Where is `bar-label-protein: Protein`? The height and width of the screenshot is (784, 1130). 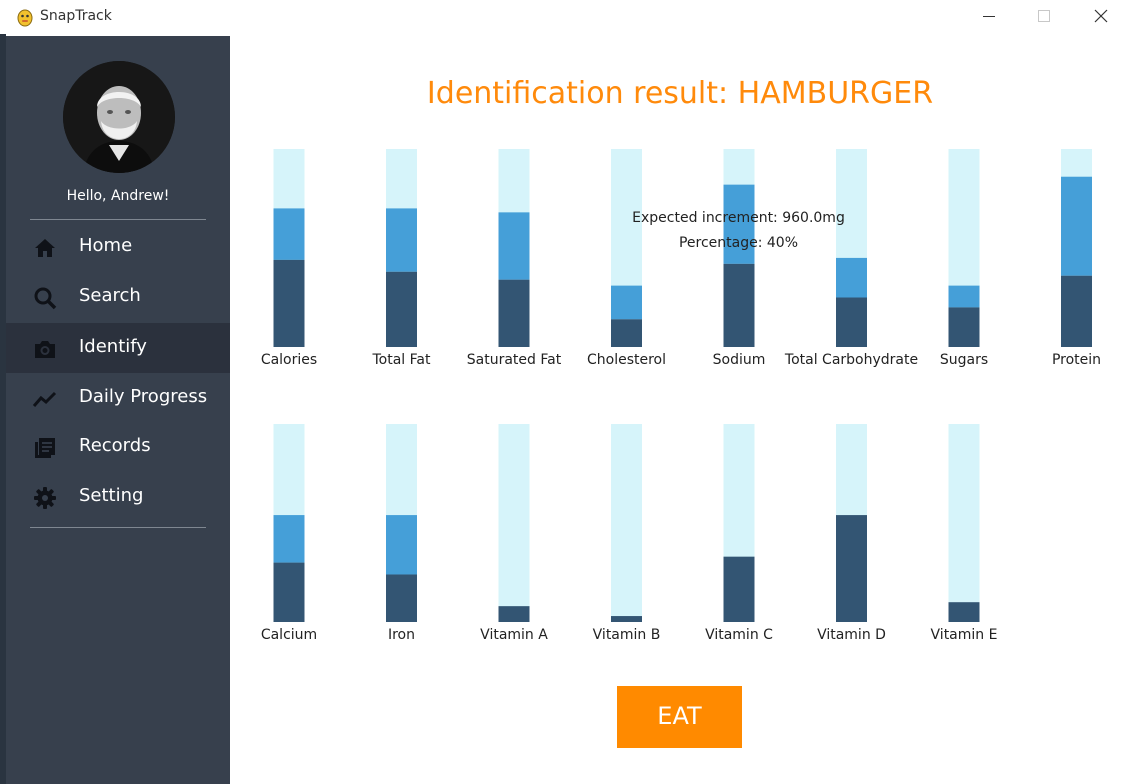
bar-label-protein: Protein is located at coordinates (1076, 360).